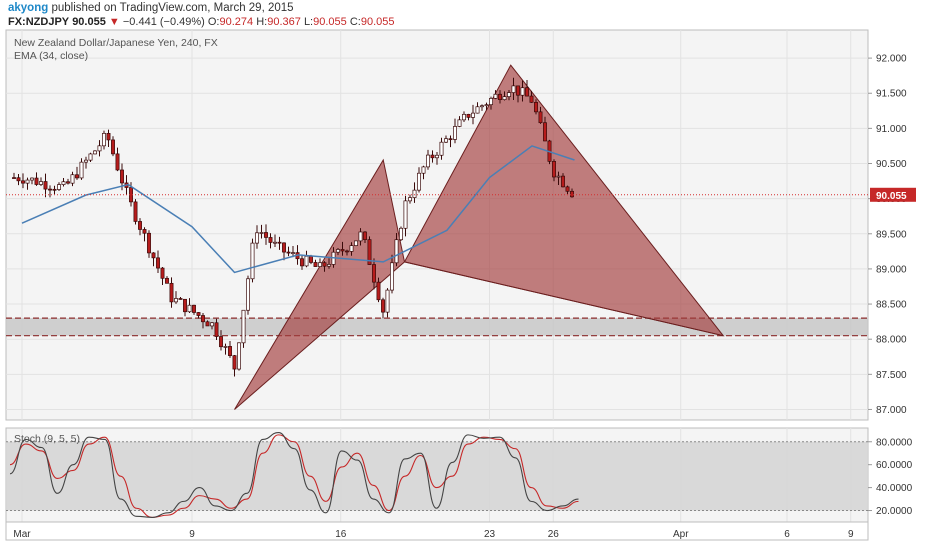 This screenshot has height=550, width=932. Describe the element at coordinates (564, 299) in the screenshot. I see `pattern-bd-line` at that location.